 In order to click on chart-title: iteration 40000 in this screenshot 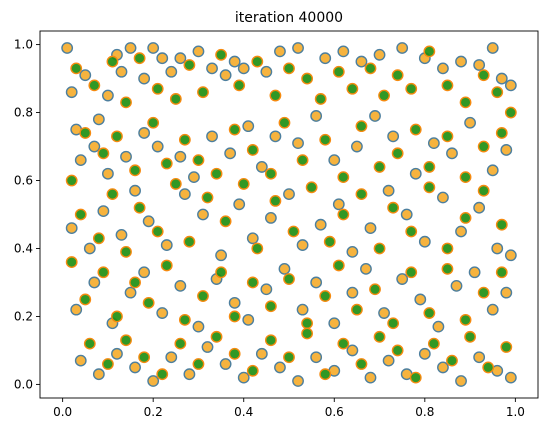, I will do `click(289, 18)`.